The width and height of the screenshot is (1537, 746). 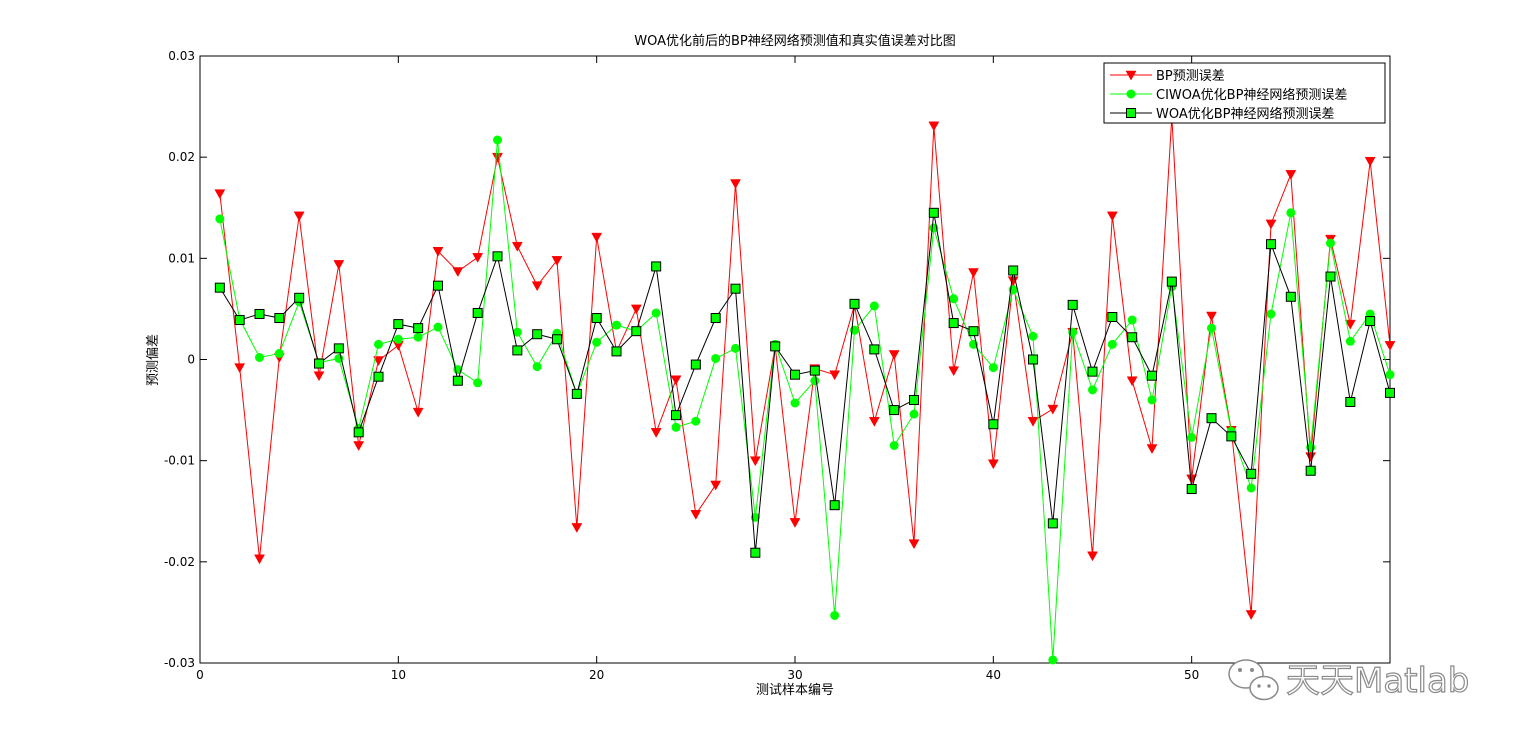 I want to click on watermark-text: 天天Matlab, so click(x=1377, y=681).